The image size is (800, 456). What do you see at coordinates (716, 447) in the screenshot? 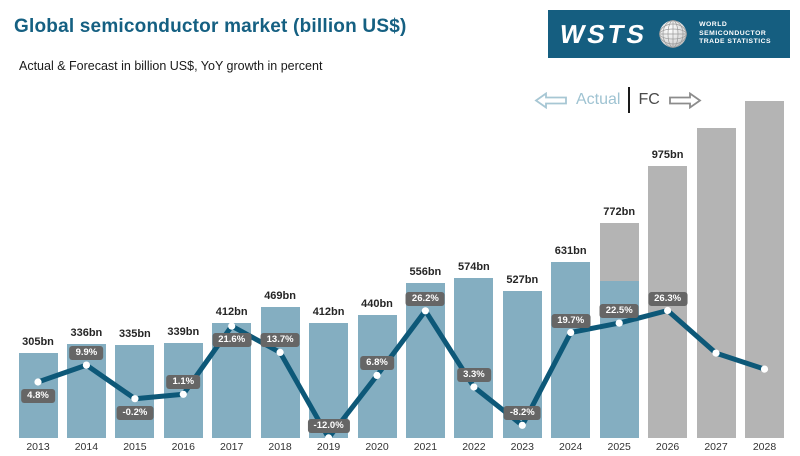
I see `x-tick-2027: 2027` at bounding box center [716, 447].